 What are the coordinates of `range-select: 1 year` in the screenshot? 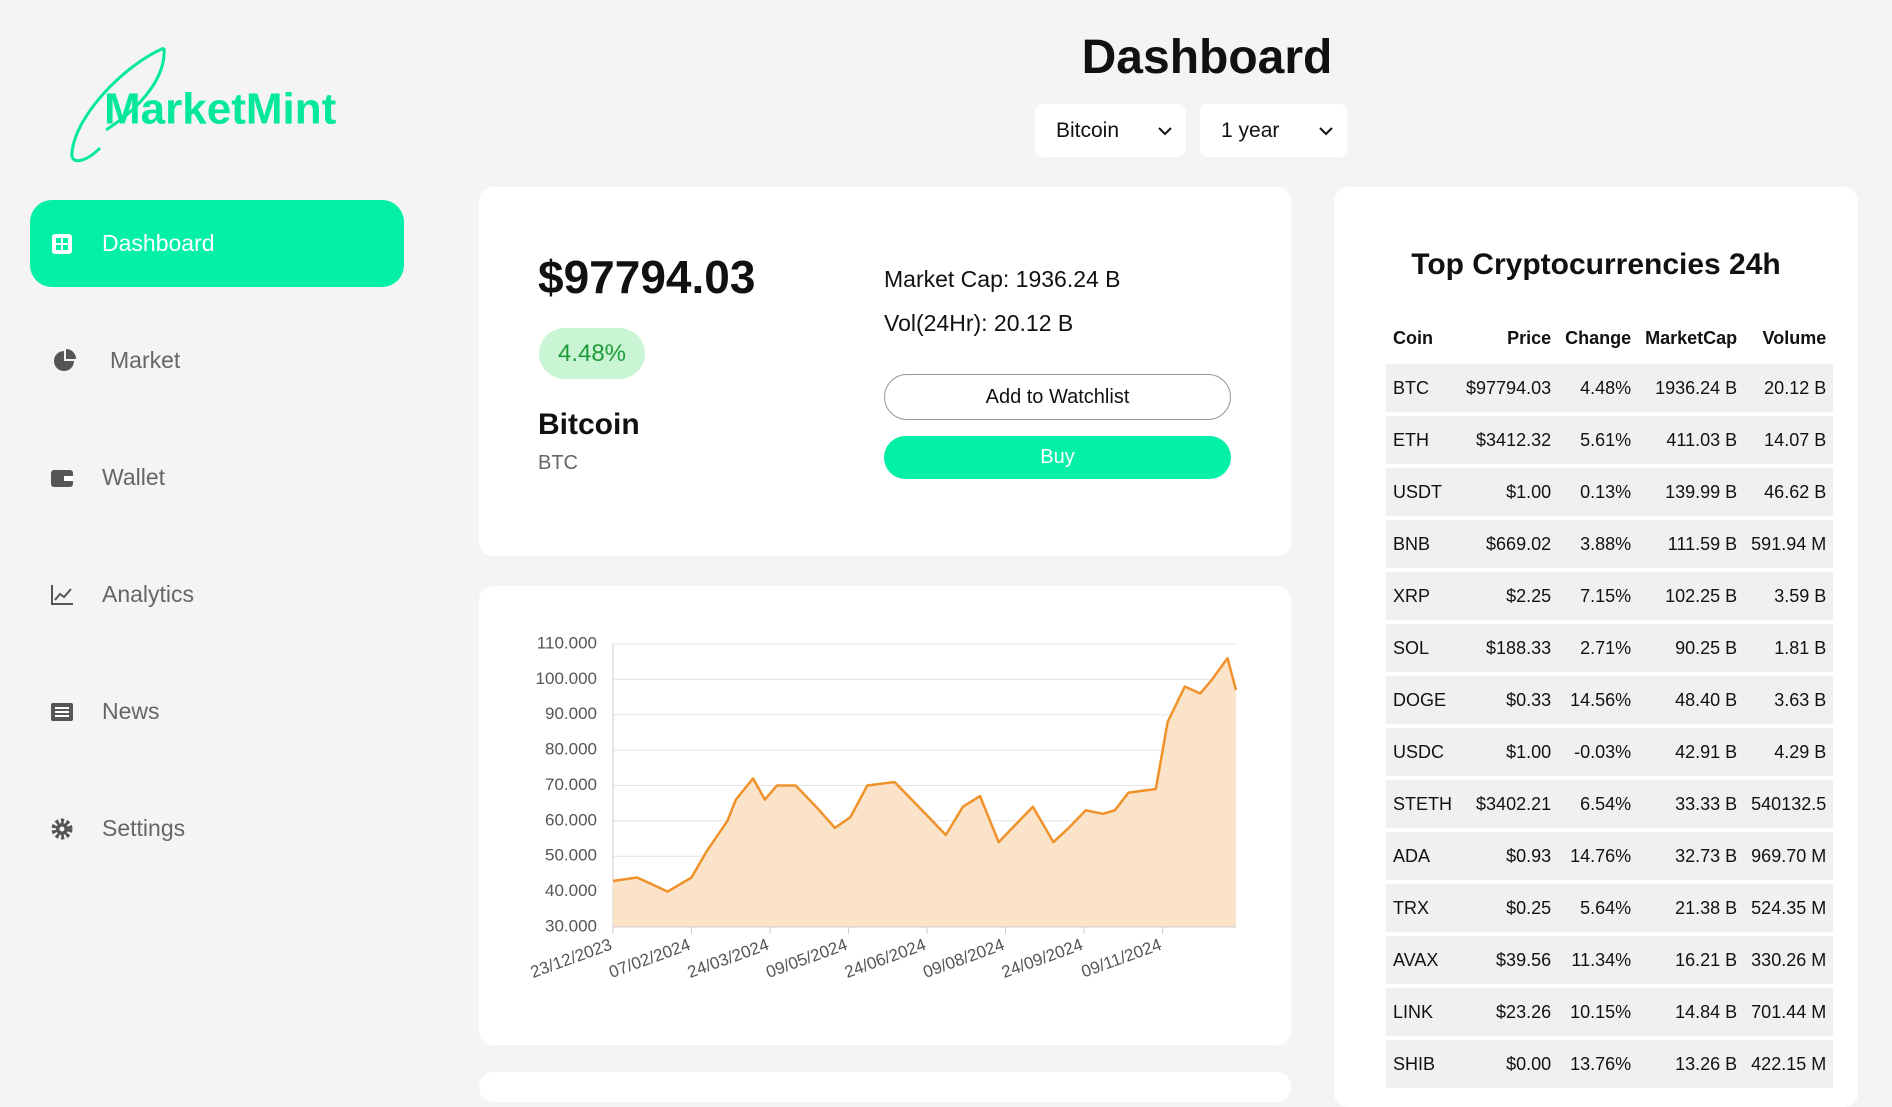 It's located at (1273, 130).